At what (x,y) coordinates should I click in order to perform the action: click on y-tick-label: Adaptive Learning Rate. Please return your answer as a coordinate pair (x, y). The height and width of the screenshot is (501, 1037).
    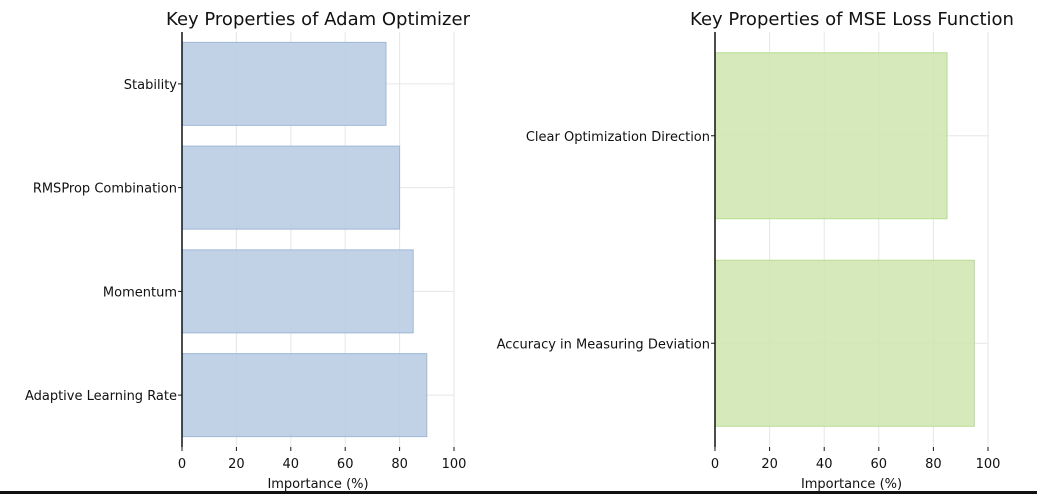
    Looking at the image, I should click on (101, 396).